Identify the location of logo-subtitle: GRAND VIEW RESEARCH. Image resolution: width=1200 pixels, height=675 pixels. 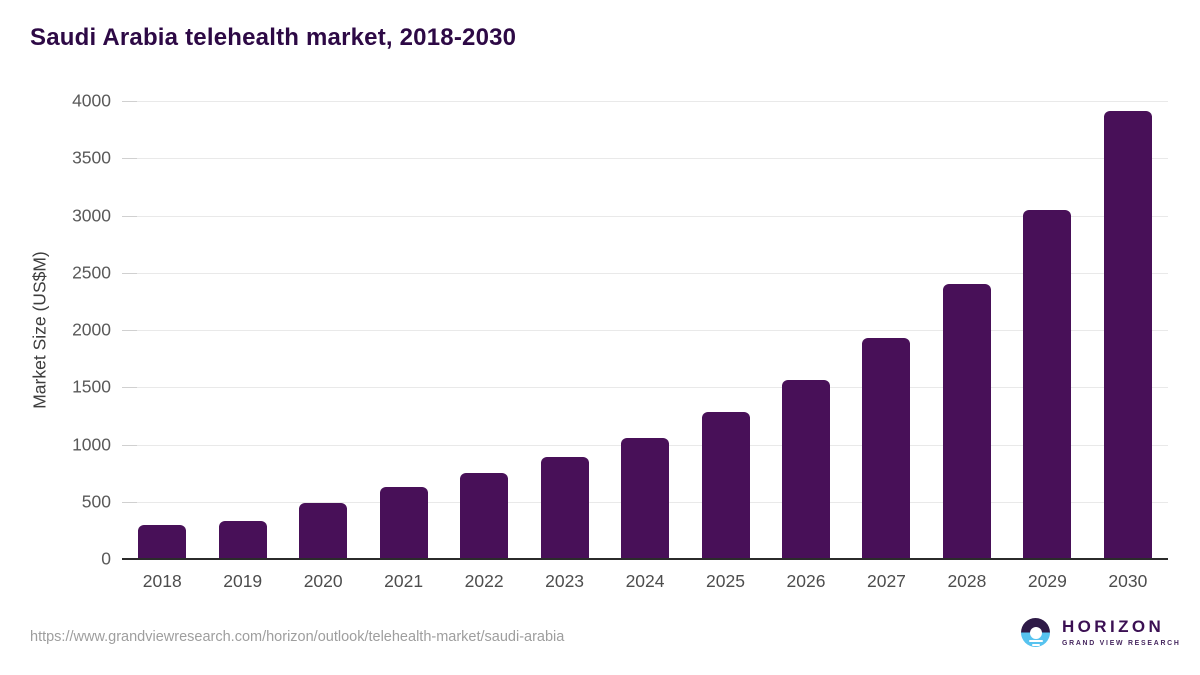
(1121, 643).